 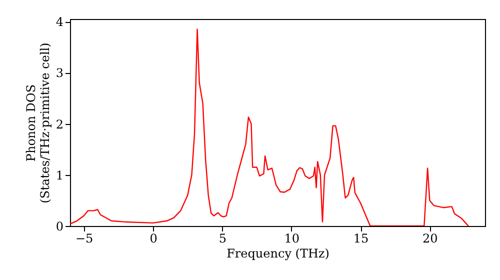 What do you see at coordinates (60, 175) in the screenshot?
I see `y-tick-label: 1` at bounding box center [60, 175].